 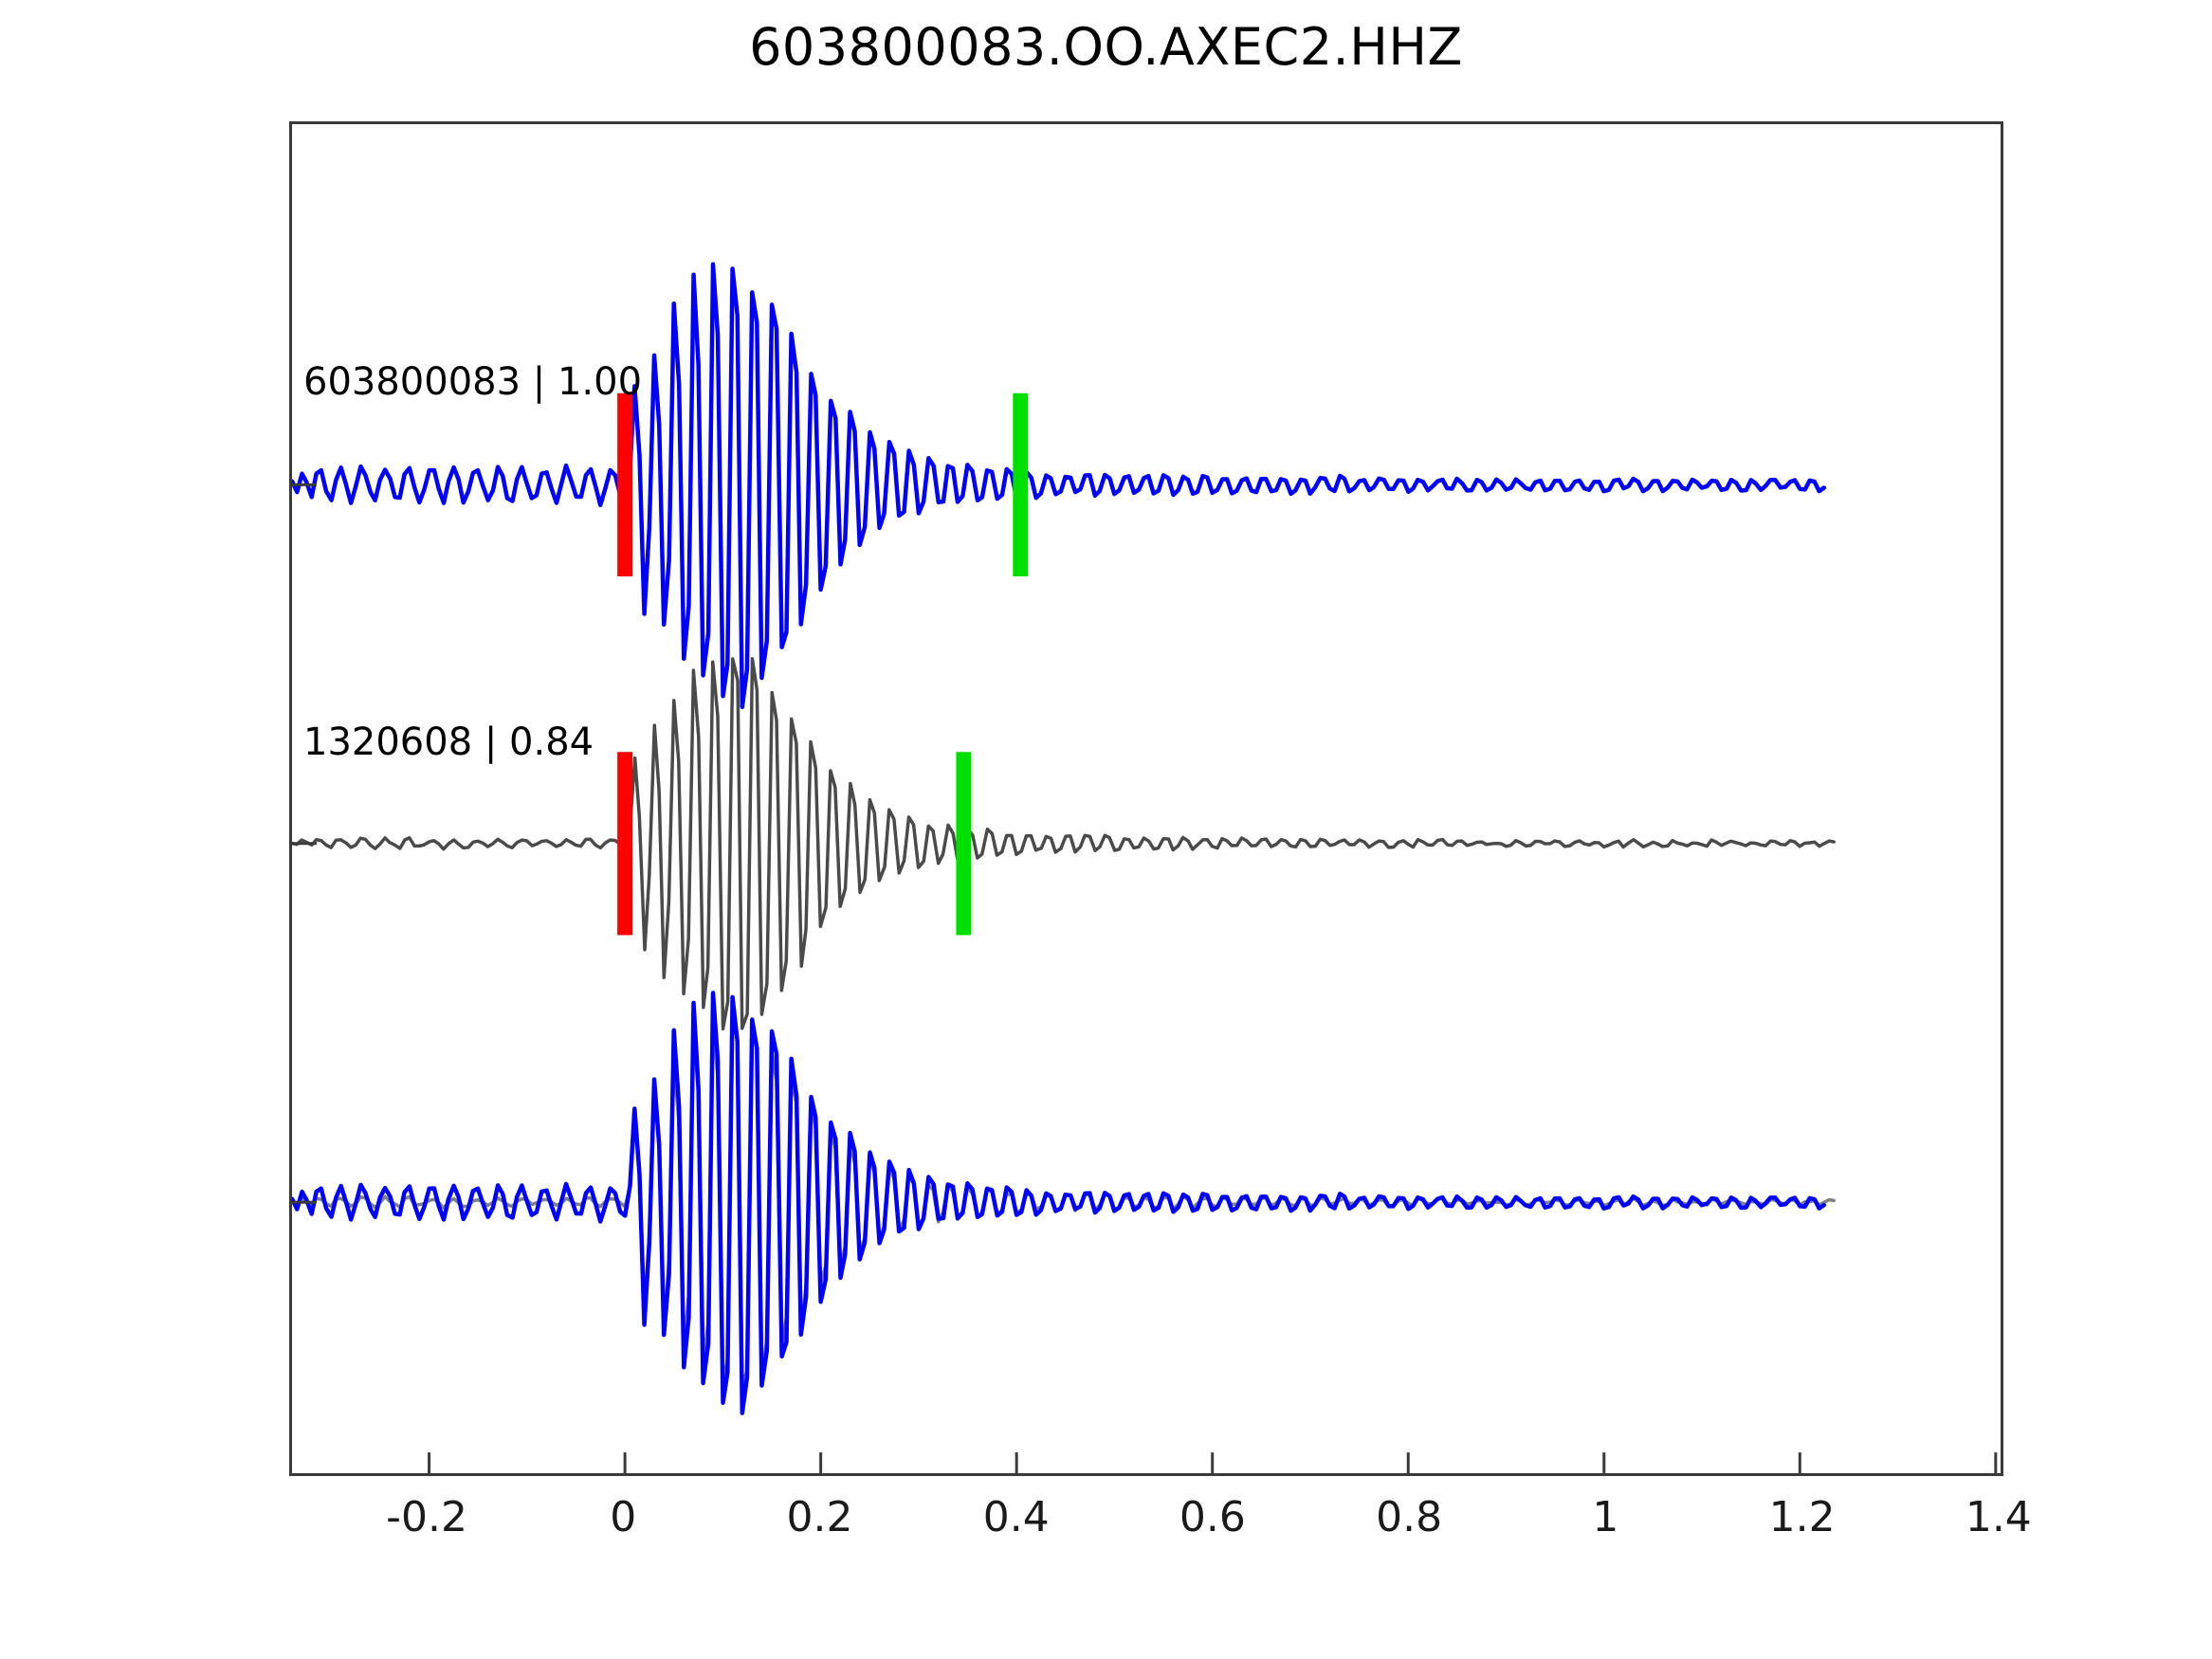 I want to click on trace-label-detection: 1320608 | 0.84, so click(x=448, y=742).